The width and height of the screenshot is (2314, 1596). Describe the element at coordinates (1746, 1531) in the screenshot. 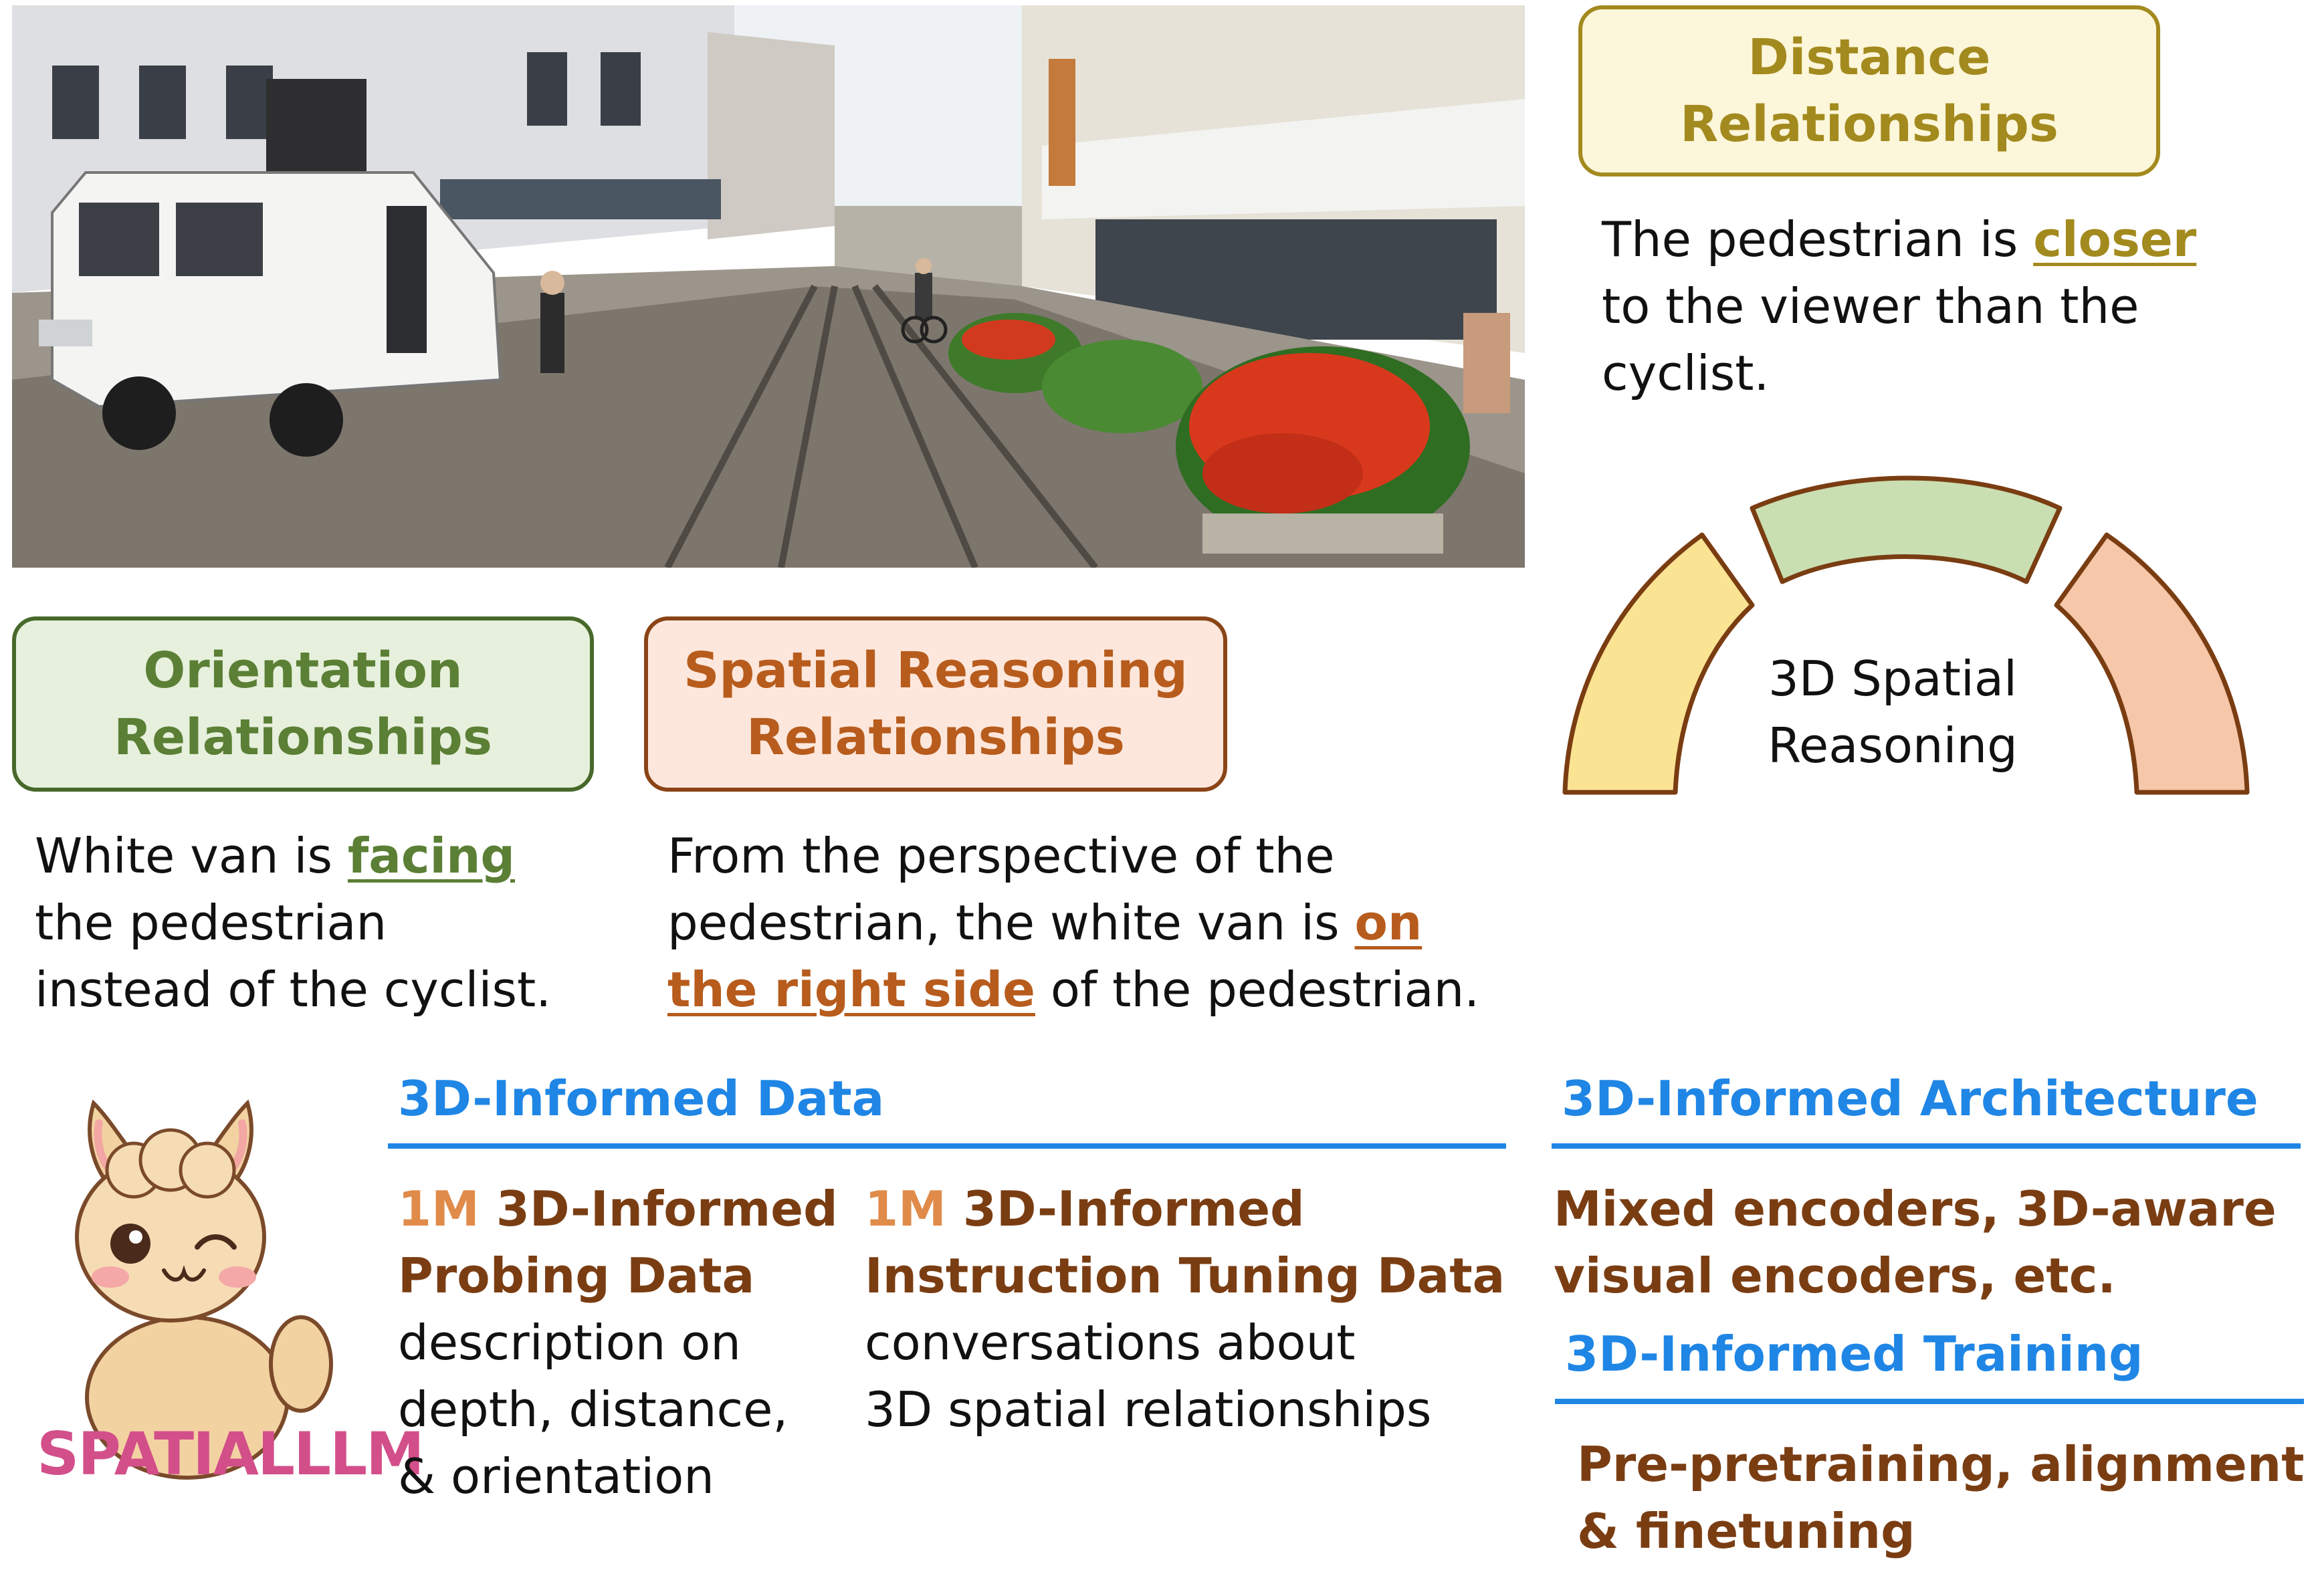

I see `training-desc-line2: & finetuning` at that location.